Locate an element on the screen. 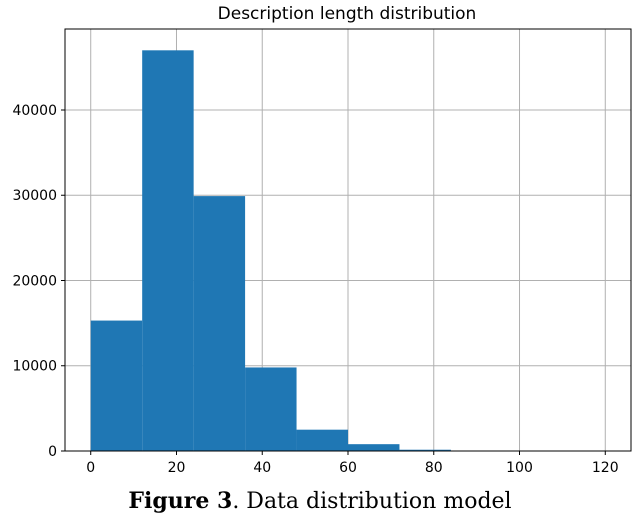 The height and width of the screenshot is (514, 640). chart-title: Description length distribution is located at coordinates (347, 14).